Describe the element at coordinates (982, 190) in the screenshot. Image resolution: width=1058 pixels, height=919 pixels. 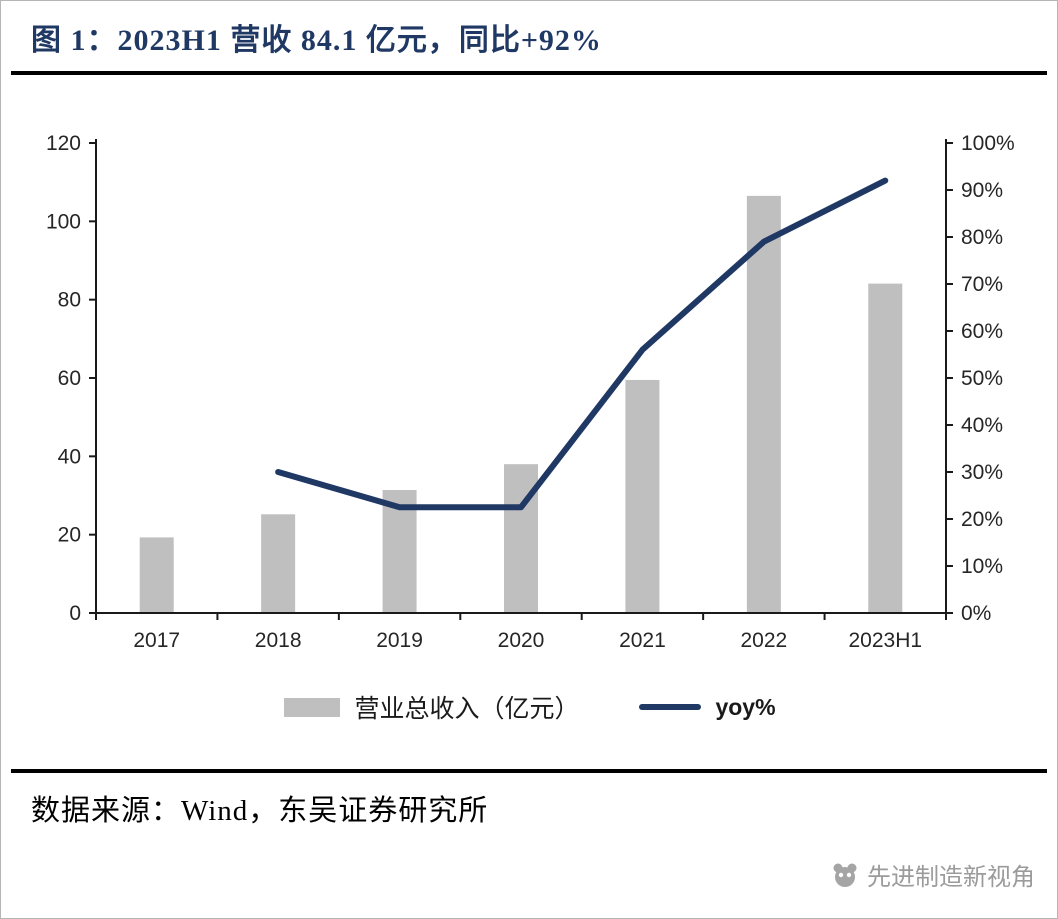
I see `svg-text: 90%` at that location.